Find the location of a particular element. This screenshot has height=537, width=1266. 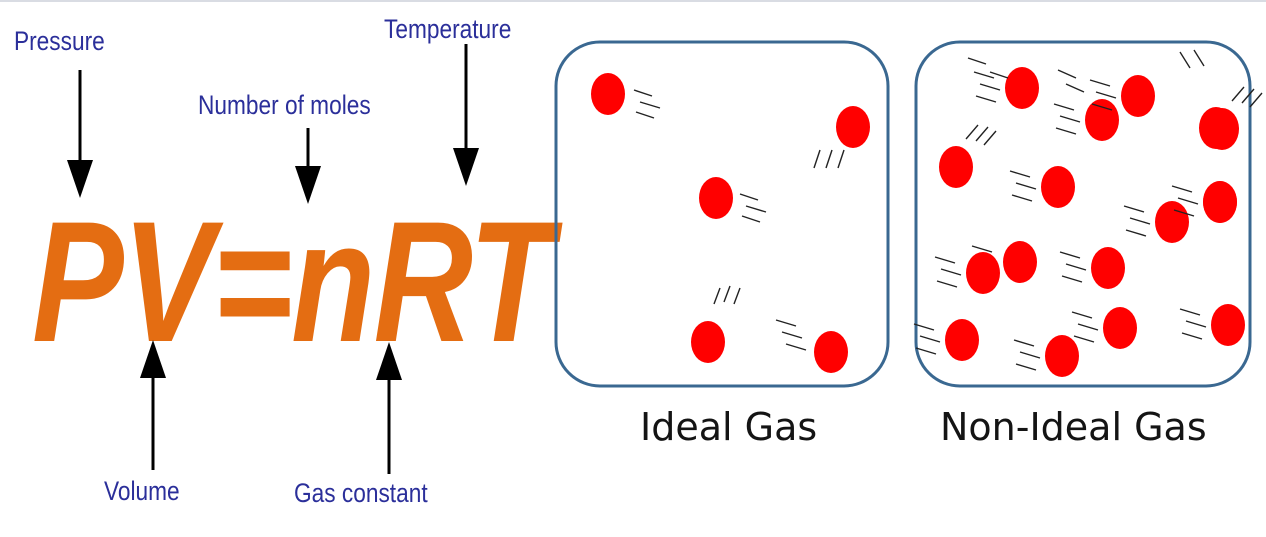

caption-non-ideal-gas: Non-Ideal Gas is located at coordinates (1073, 427).